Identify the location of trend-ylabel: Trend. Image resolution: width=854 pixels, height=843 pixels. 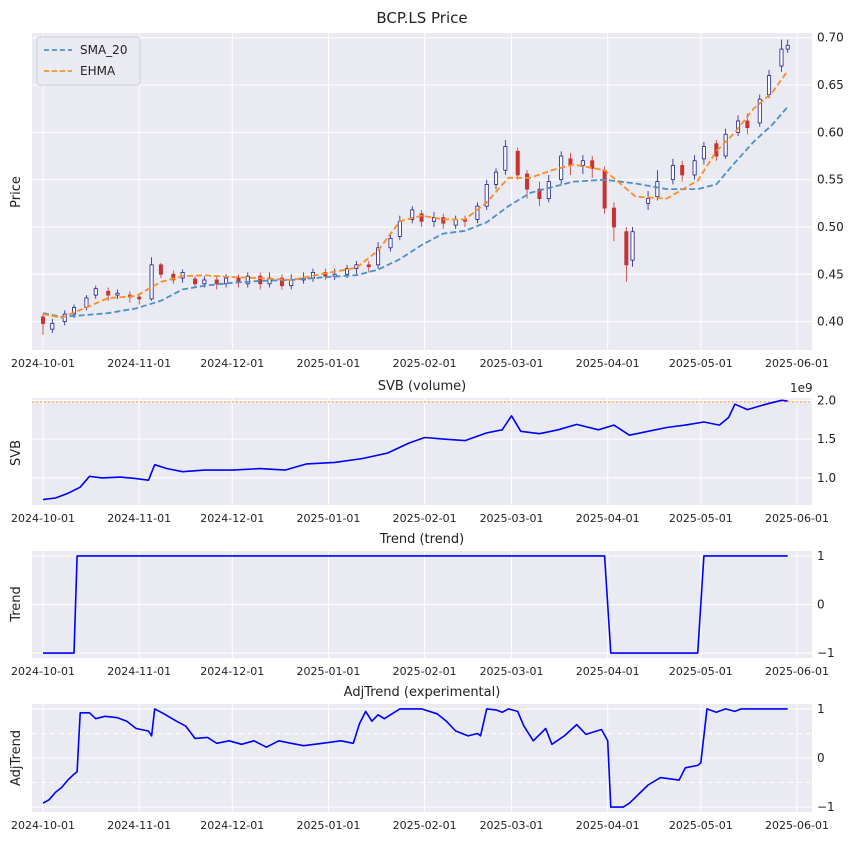
(16, 604).